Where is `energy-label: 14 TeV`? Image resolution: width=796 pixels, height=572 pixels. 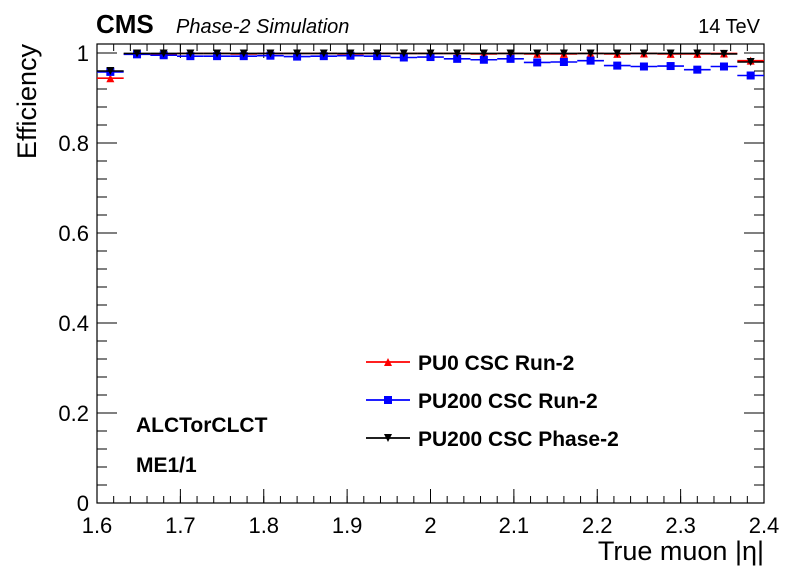
energy-label: 14 TeV is located at coordinates (729, 27).